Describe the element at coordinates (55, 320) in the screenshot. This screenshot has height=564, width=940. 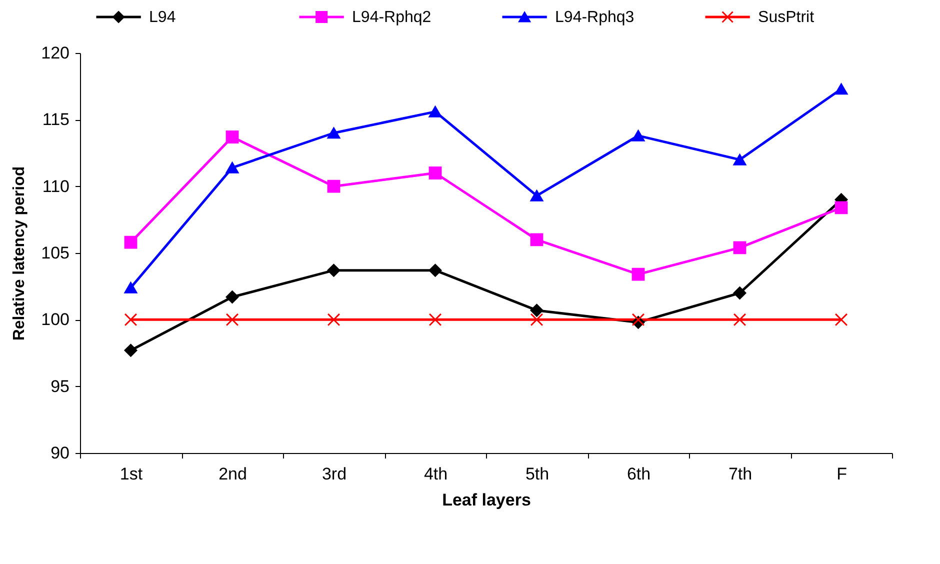
I see `y-tick-label: 100` at that location.